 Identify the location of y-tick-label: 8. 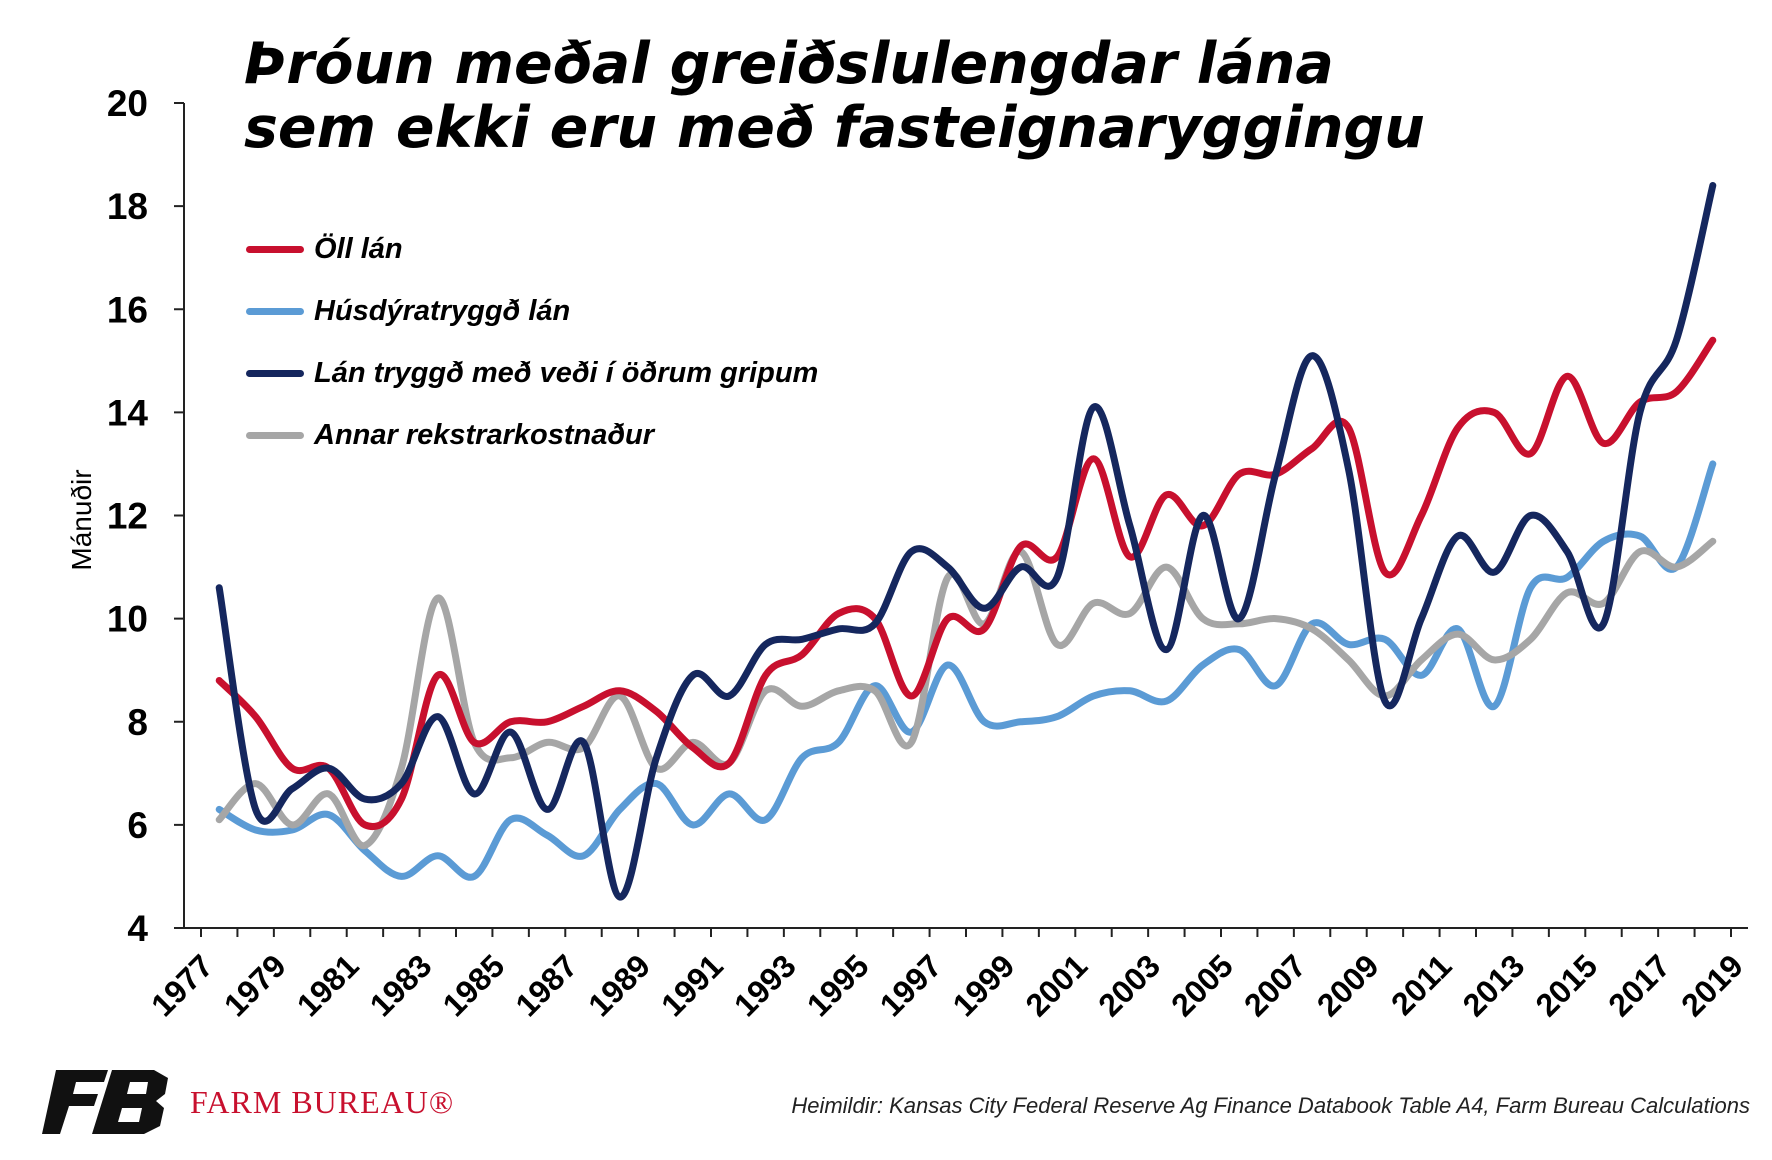
(137, 722).